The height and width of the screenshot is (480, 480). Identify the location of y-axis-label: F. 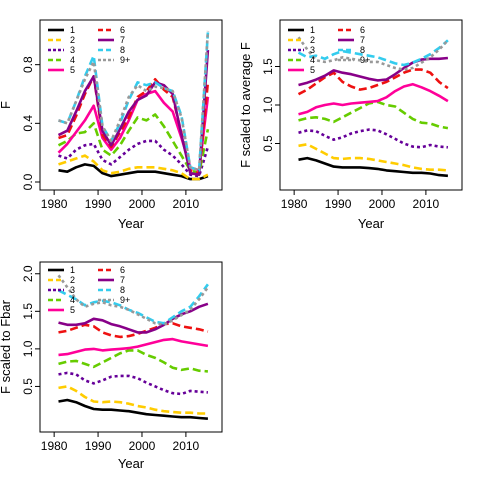
(6, 105).